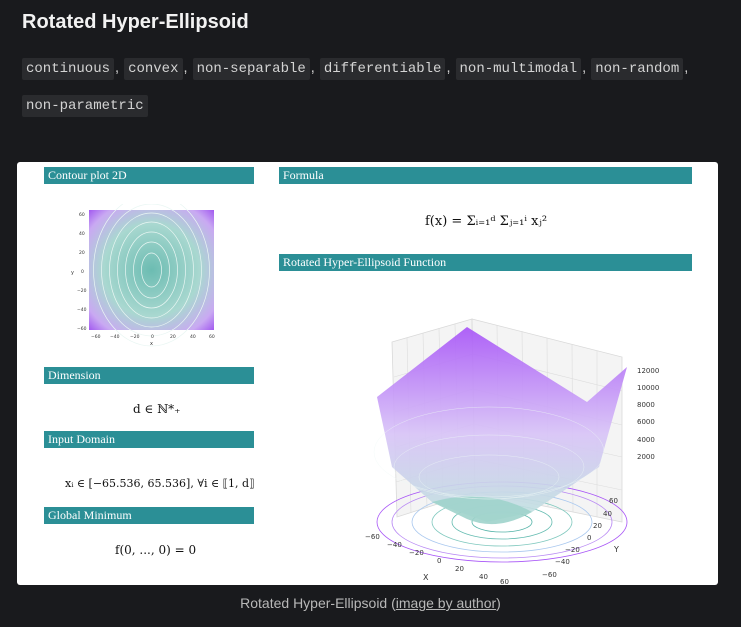 Image resolution: width=741 pixels, height=627 pixels. I want to click on surface-x-ticks: −60 −40 −20 0 20 40 60, so click(437, 559).